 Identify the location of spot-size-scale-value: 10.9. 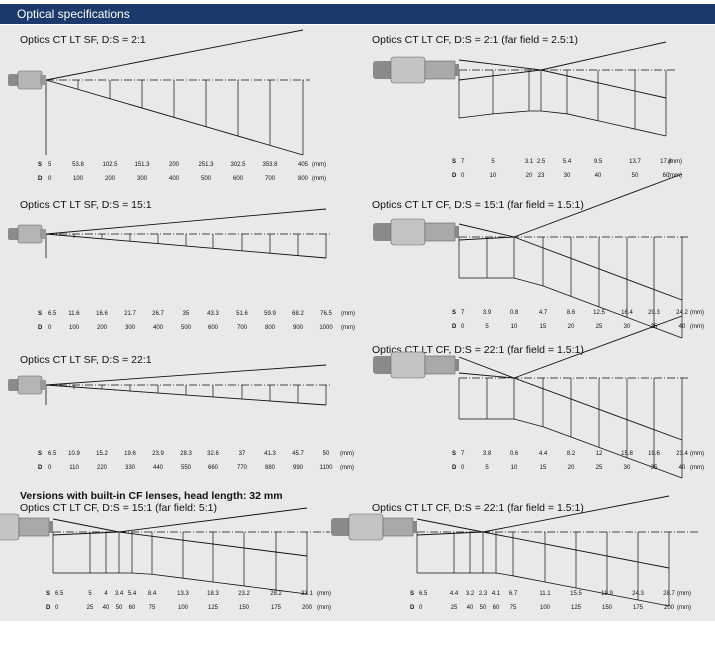
(74, 454).